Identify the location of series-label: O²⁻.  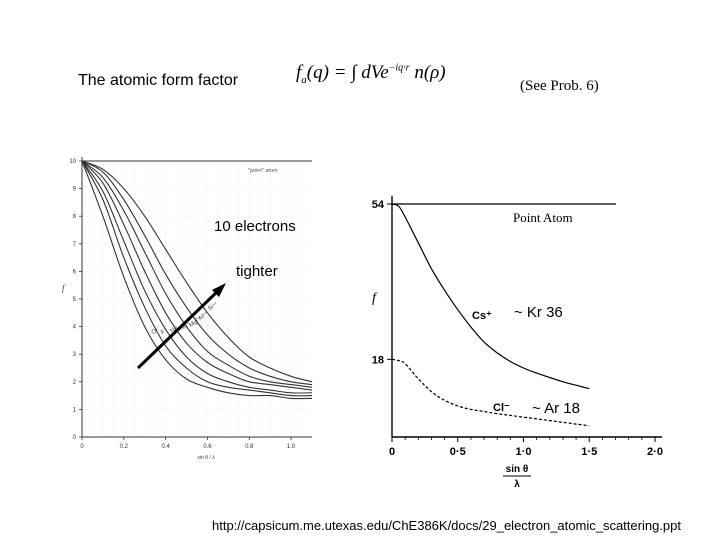
(157, 331).